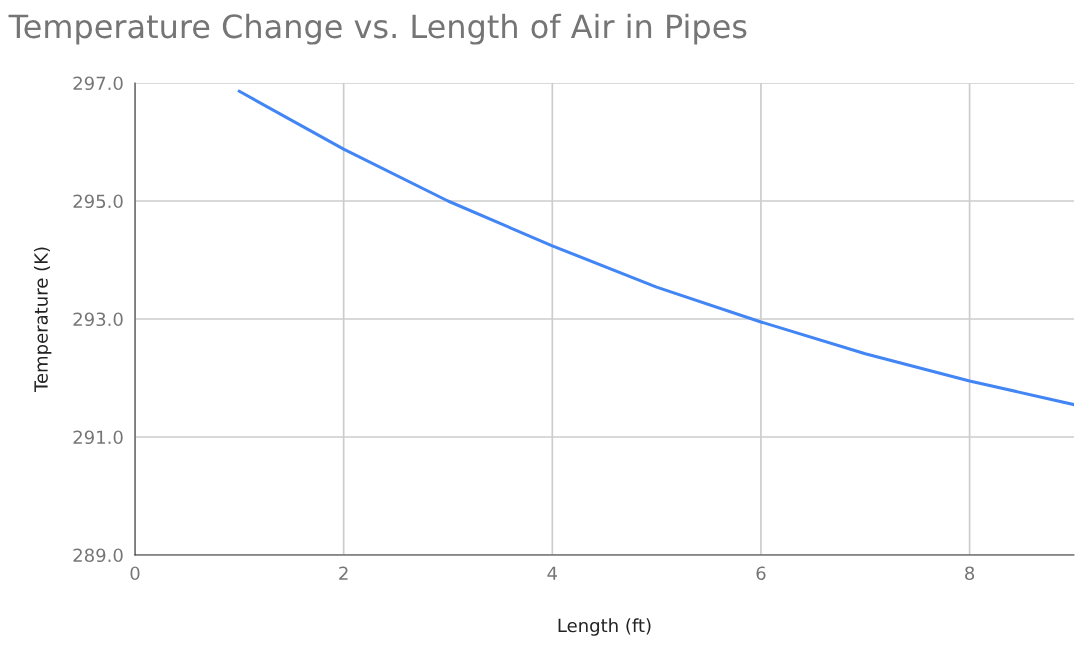  Describe the element at coordinates (98, 319) in the screenshot. I see `y-tick-label: 293.0` at that location.